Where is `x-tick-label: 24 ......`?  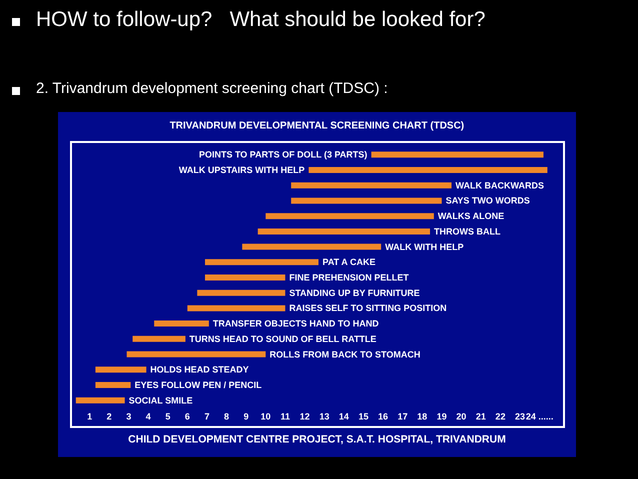 x-tick-label: 24 ...... is located at coordinates (540, 417).